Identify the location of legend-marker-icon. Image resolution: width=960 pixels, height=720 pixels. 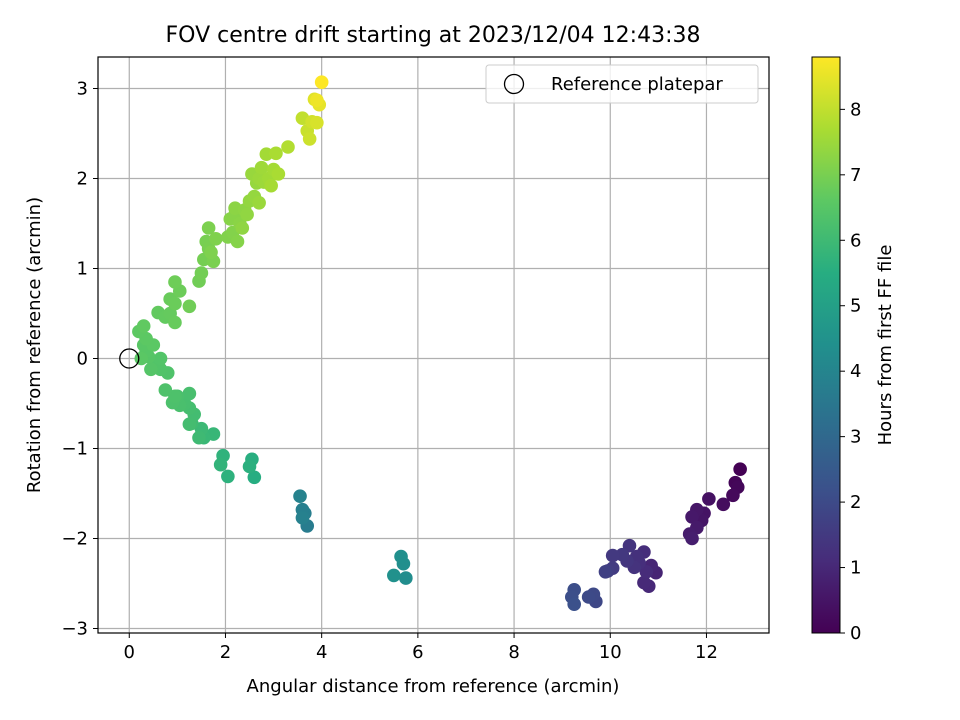
(514, 84).